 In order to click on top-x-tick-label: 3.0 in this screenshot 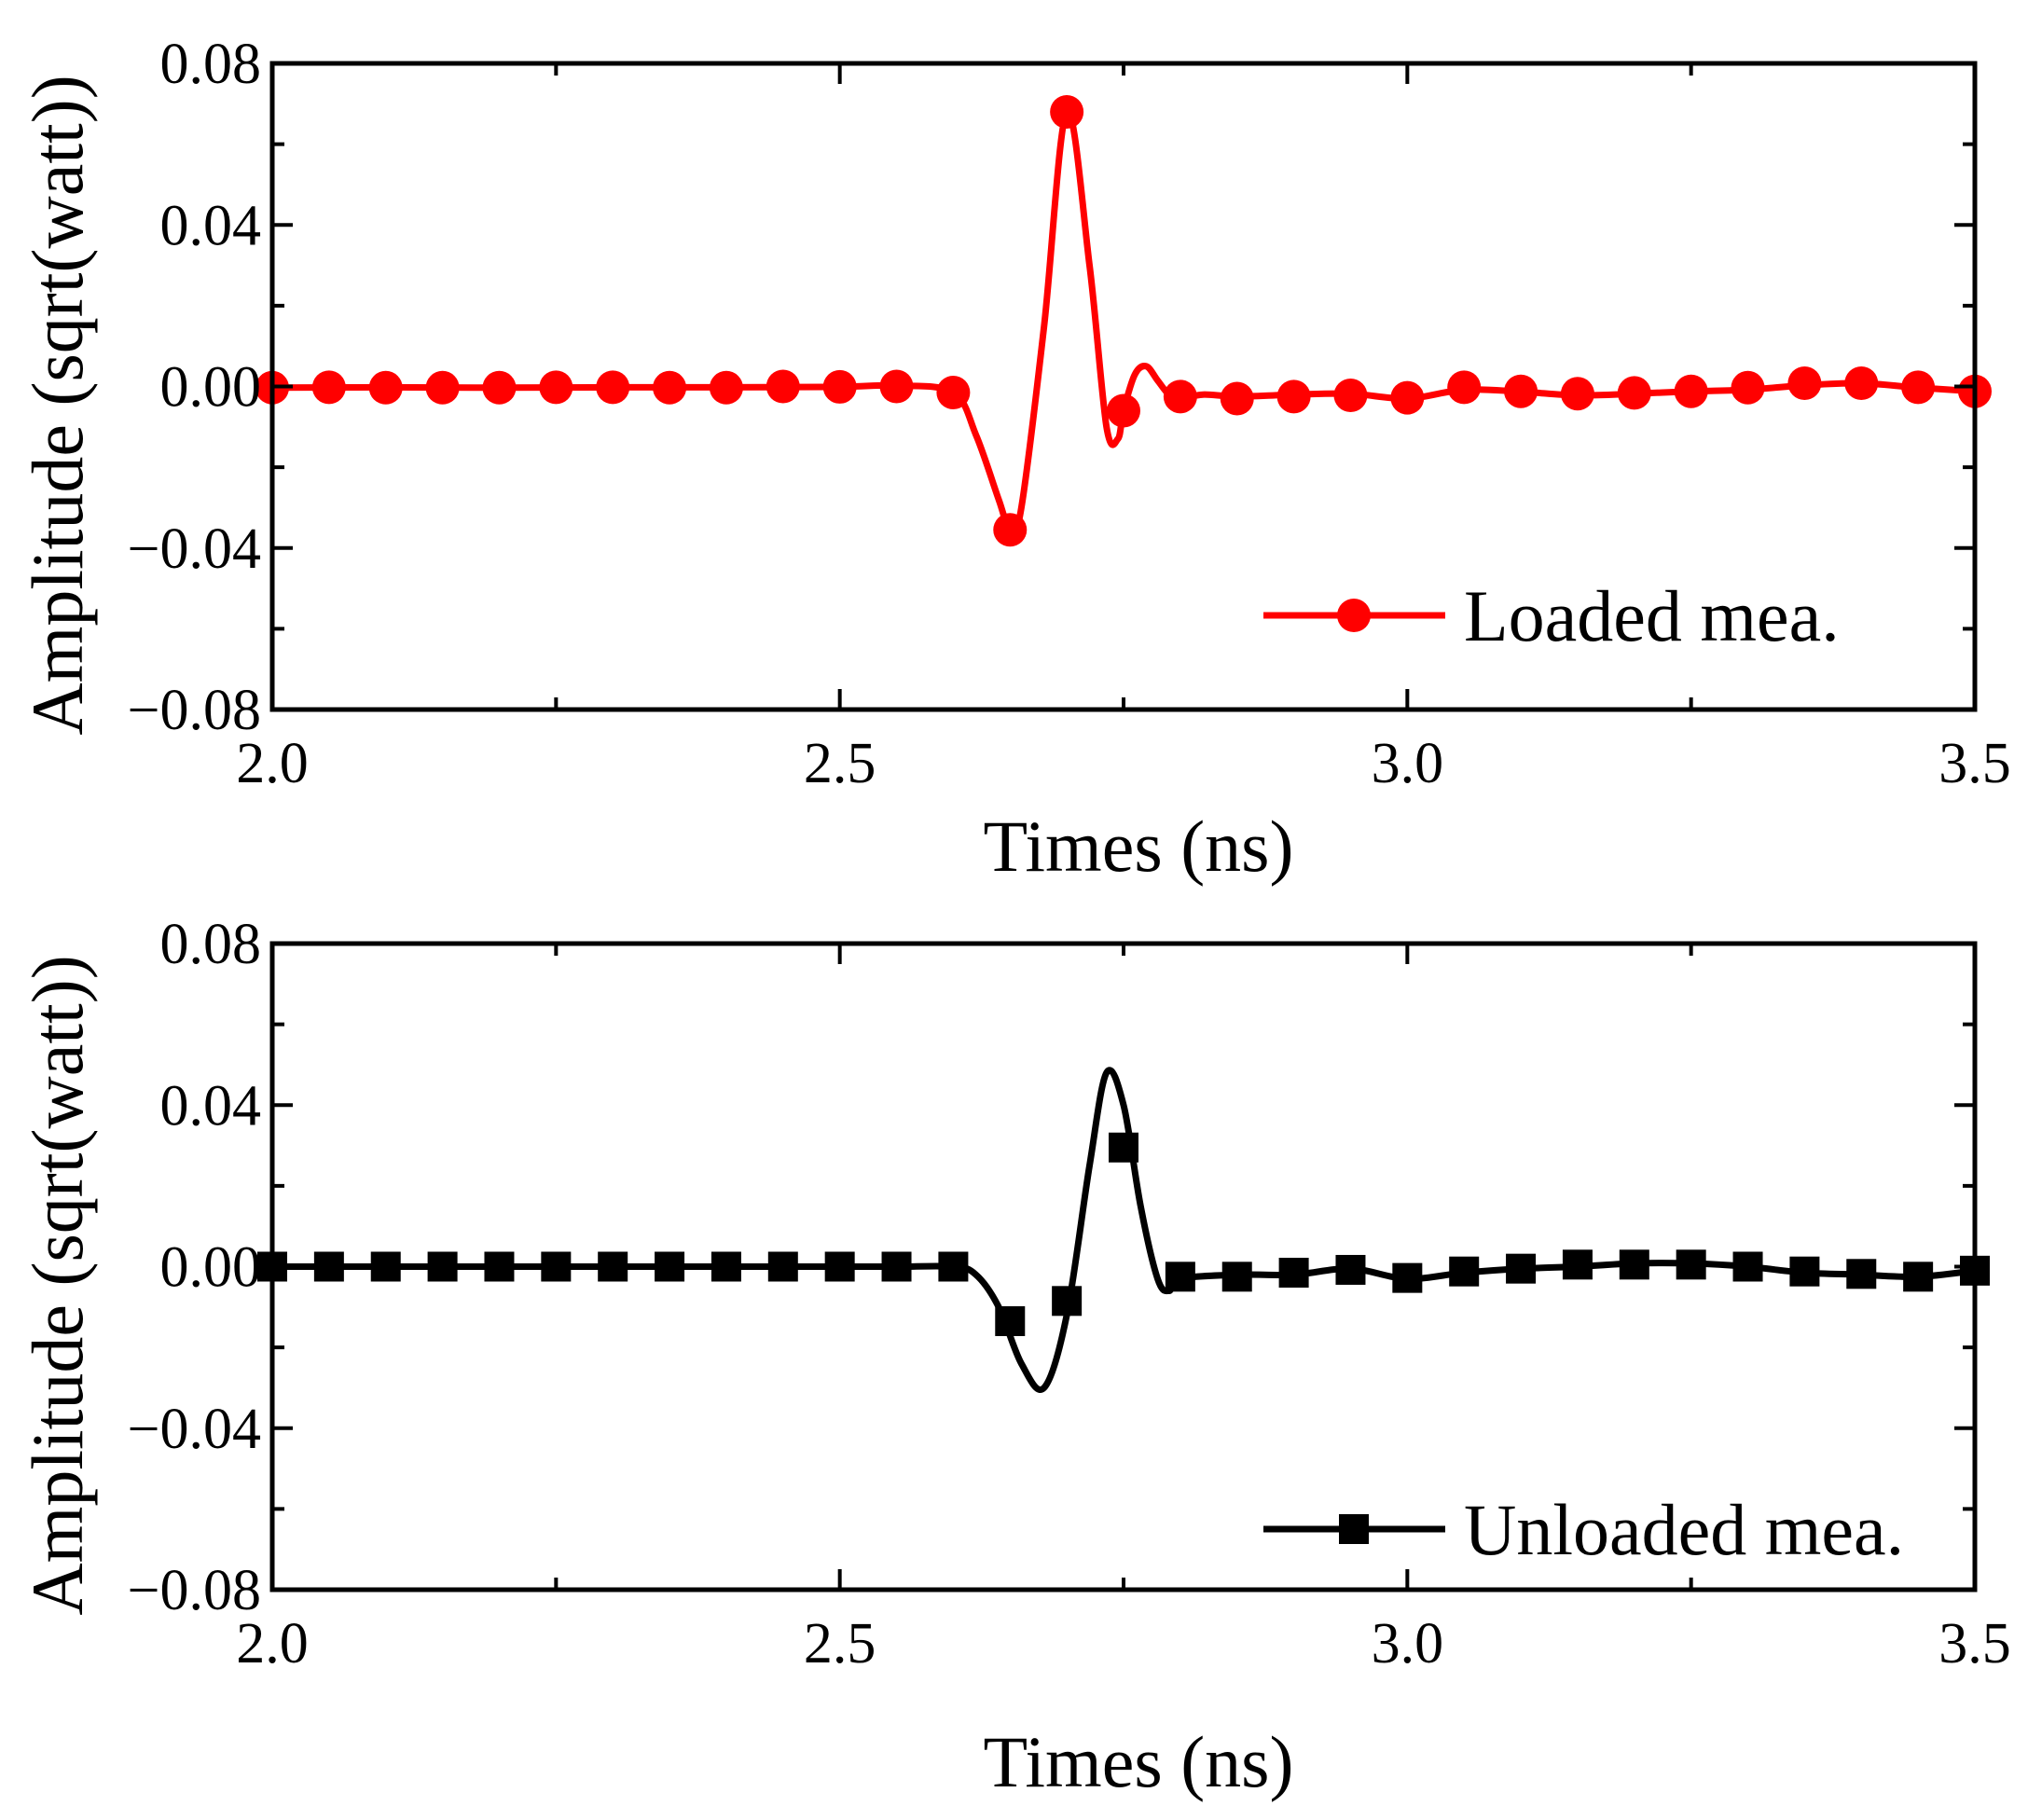, I will do `click(1408, 763)`.